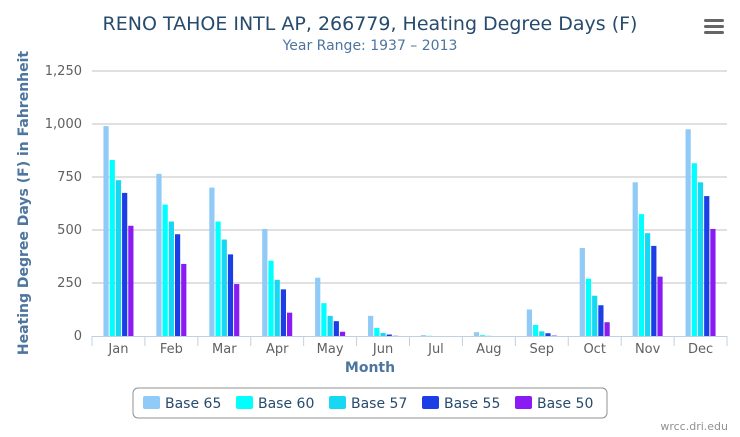 Image resolution: width=740 pixels, height=437 pixels. I want to click on x-tick-label: Jan, so click(117, 349).